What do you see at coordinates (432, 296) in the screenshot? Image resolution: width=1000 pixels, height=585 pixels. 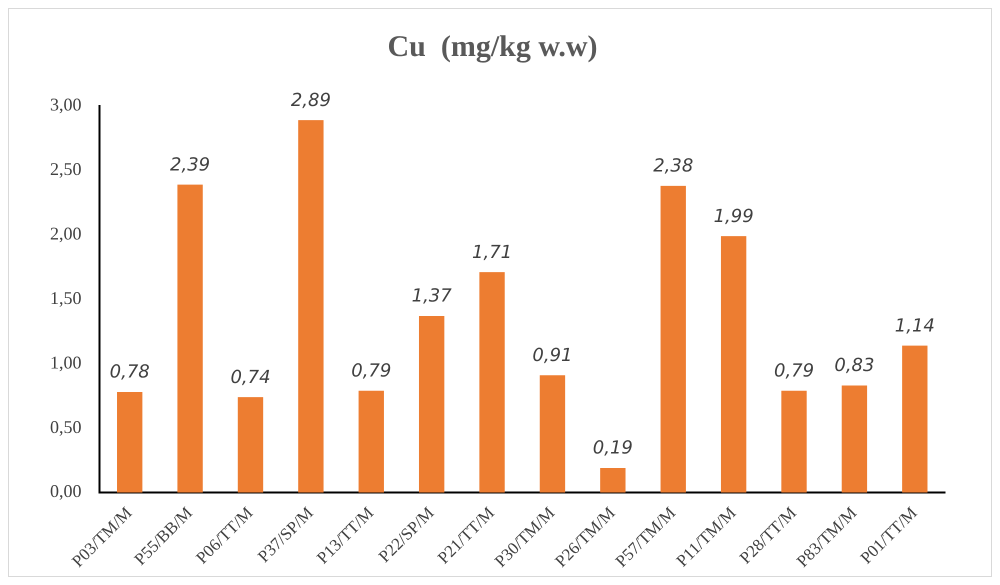 I see `data-label: 1,37` at bounding box center [432, 296].